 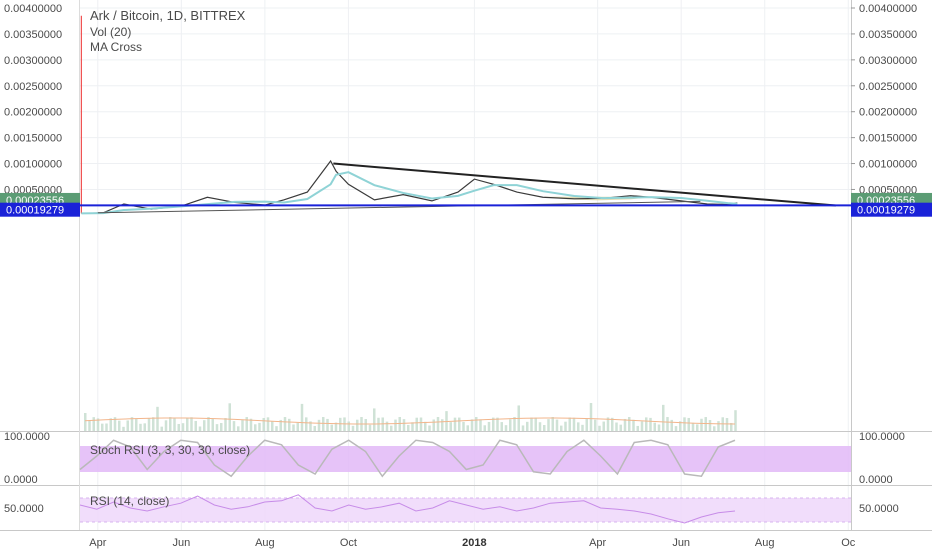 I want to click on rsi-label: RSI (14, close), so click(x=129, y=501).